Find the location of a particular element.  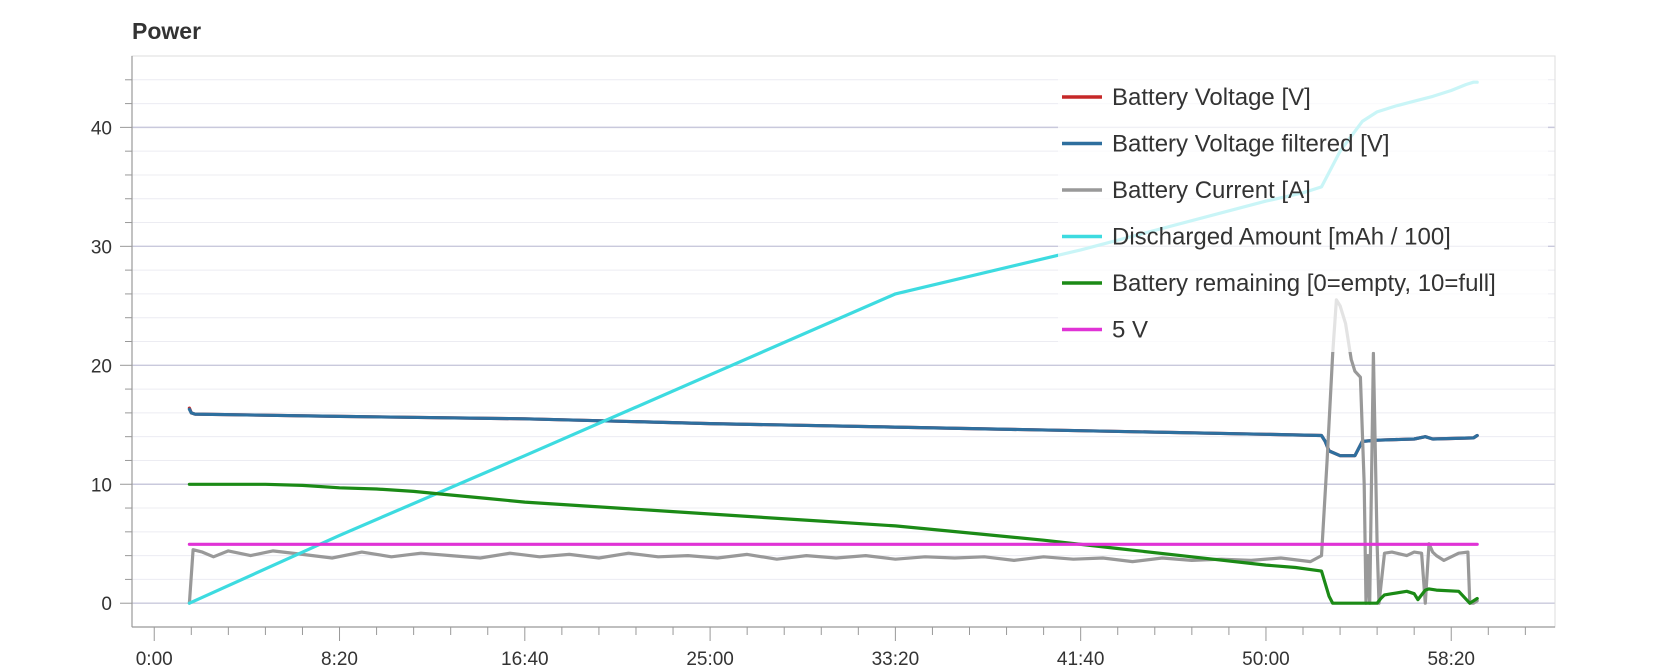

x-tick-label: 50:00 is located at coordinates (1266, 658).